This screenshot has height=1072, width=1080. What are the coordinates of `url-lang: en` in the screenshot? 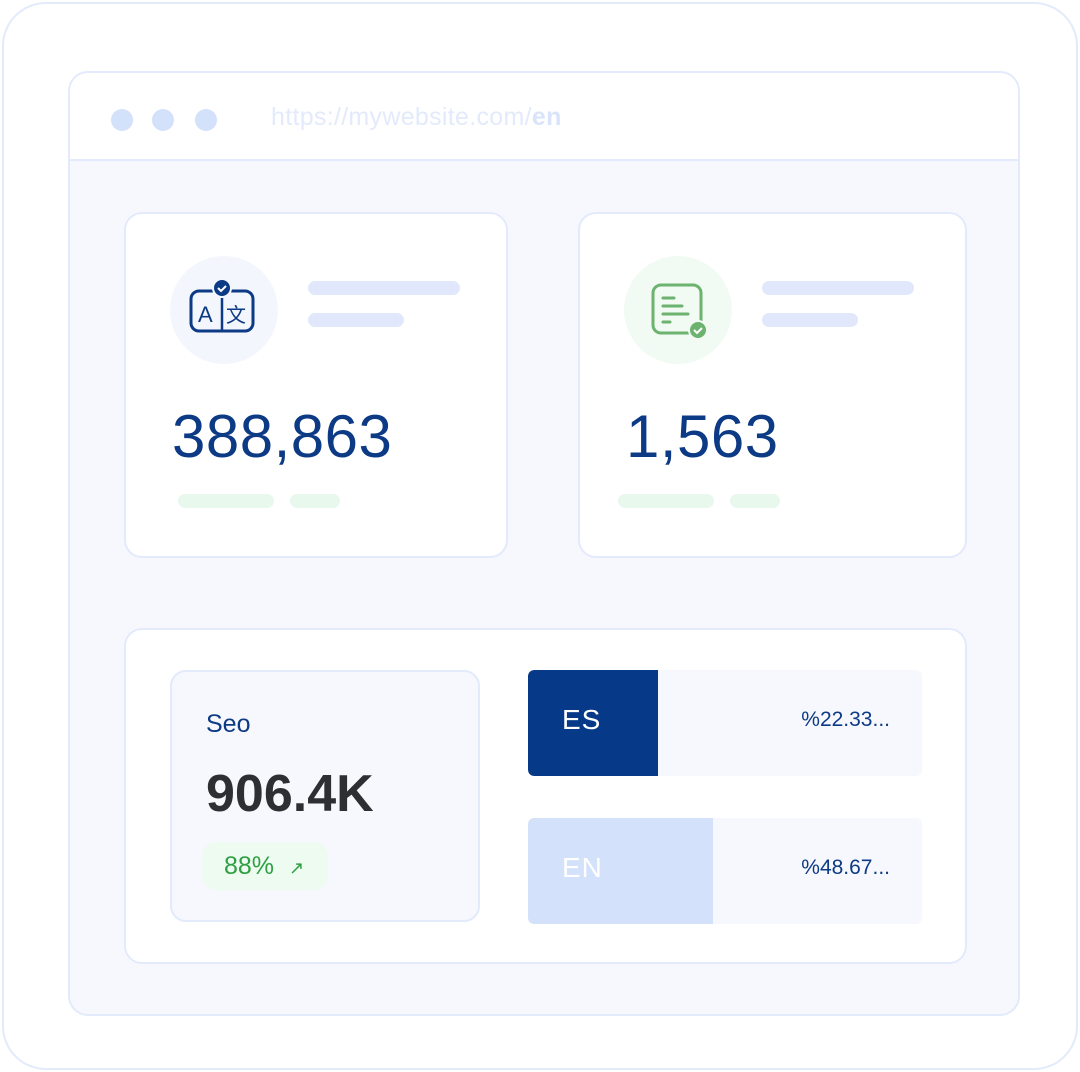 It's located at (546, 117).